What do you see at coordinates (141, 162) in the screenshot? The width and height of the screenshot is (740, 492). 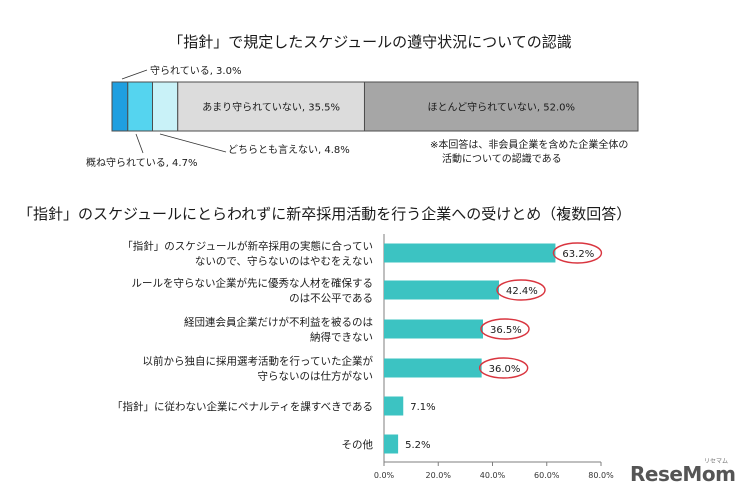 I see `stacked-label-2: 概ね守られている, 4.7%` at bounding box center [141, 162].